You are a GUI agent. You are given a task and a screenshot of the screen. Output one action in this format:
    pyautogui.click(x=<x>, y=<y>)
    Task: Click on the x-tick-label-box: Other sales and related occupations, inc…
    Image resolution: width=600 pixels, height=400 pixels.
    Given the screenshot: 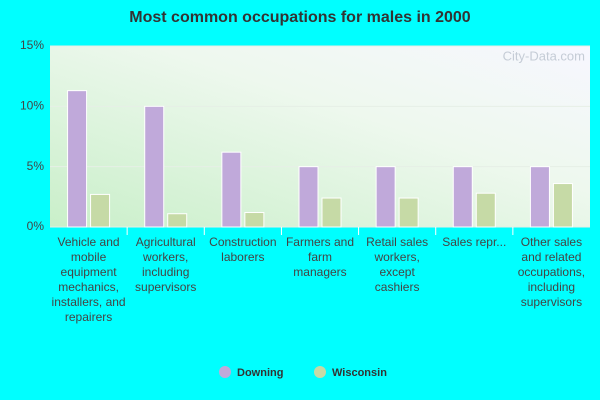 What is the action you would take?
    pyautogui.click(x=551, y=272)
    